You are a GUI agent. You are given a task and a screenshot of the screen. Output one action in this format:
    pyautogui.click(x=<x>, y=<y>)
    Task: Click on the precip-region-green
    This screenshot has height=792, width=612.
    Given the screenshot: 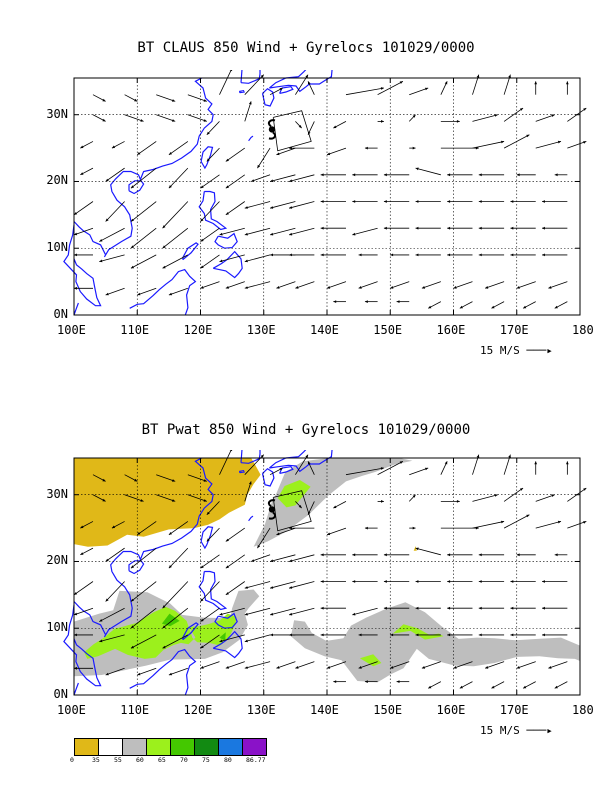 What is the action you would take?
    pyautogui.click(x=222, y=636)
    